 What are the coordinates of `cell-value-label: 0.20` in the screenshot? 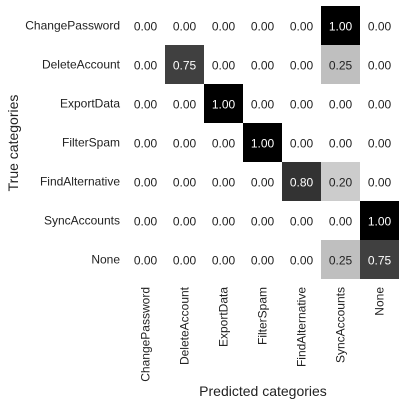 It's located at (341, 183).